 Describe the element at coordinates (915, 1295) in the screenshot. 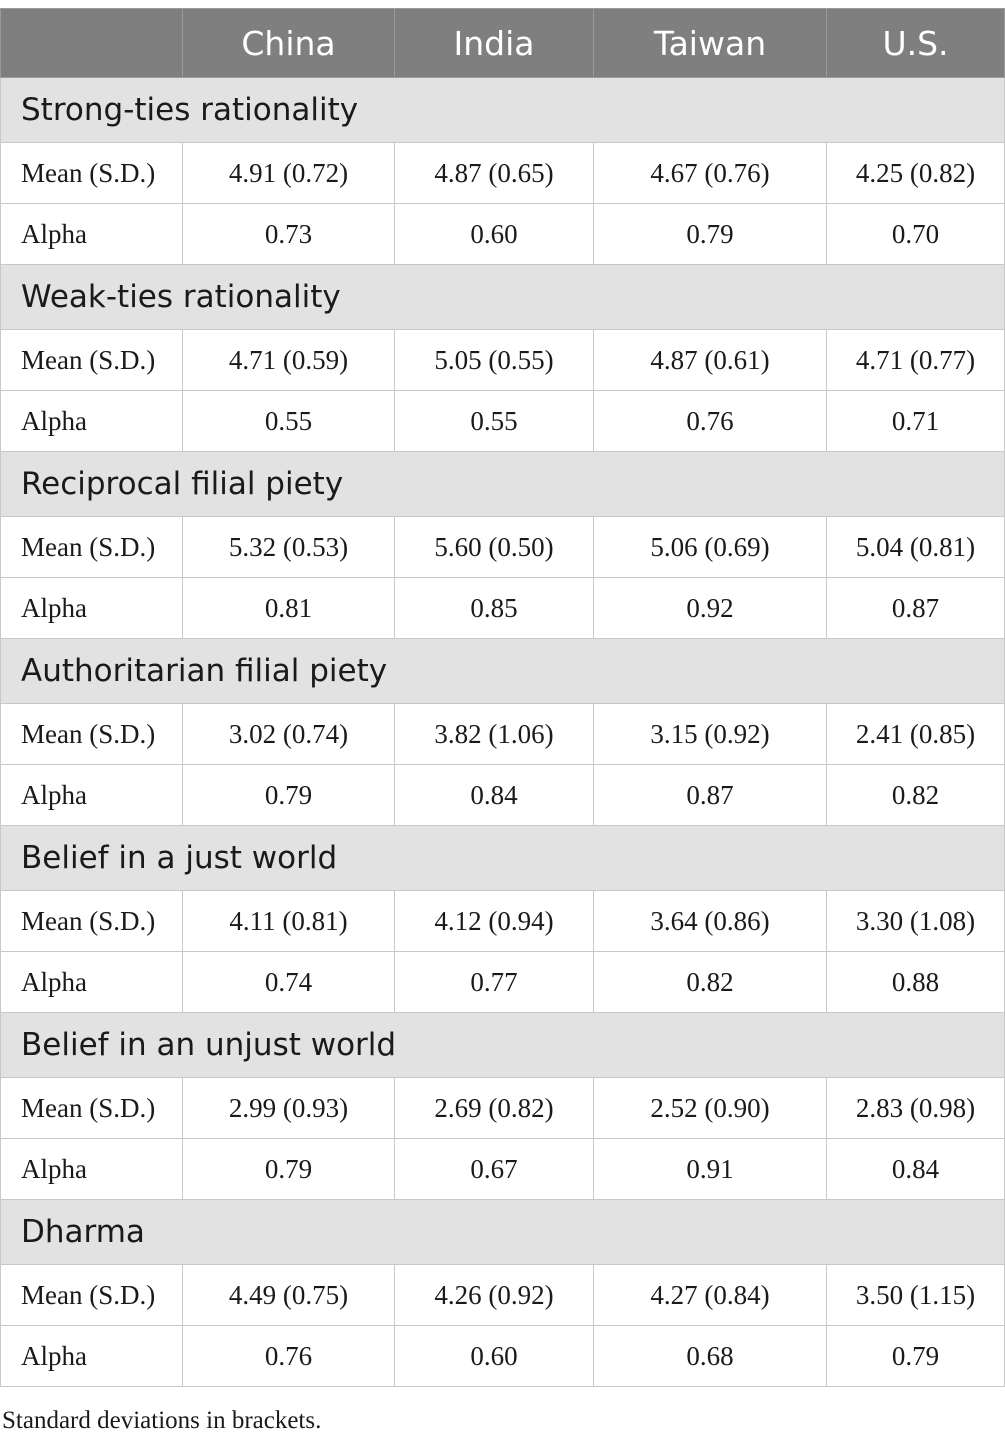

I see `table-cell: 3.50 (1.15)` at that location.